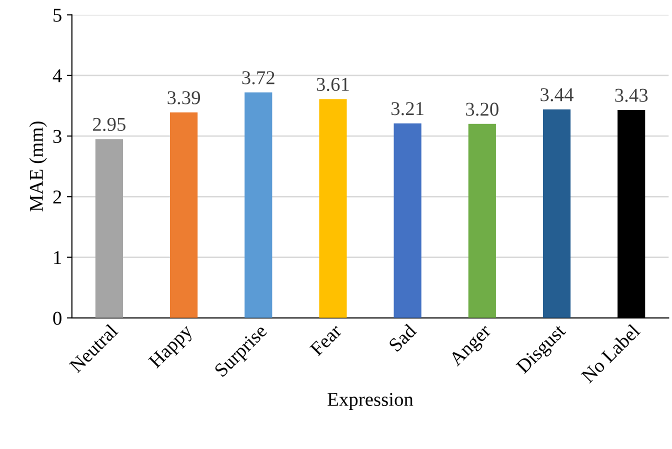  I want to click on data-label: 3.20, so click(482, 109).